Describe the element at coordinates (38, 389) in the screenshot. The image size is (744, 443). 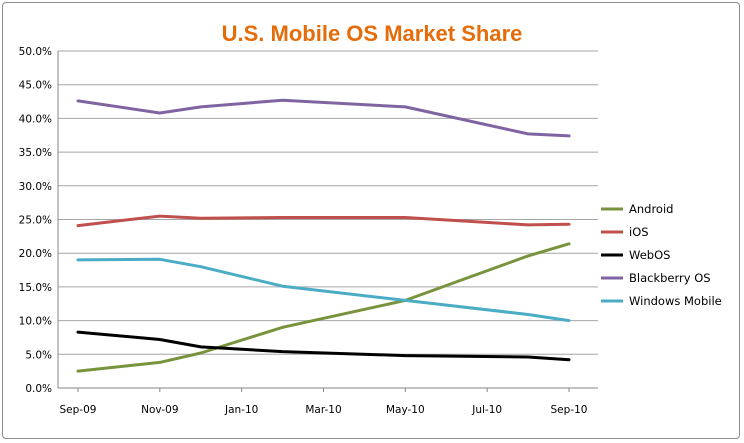
I see `y-tick-label: 0.0%` at that location.